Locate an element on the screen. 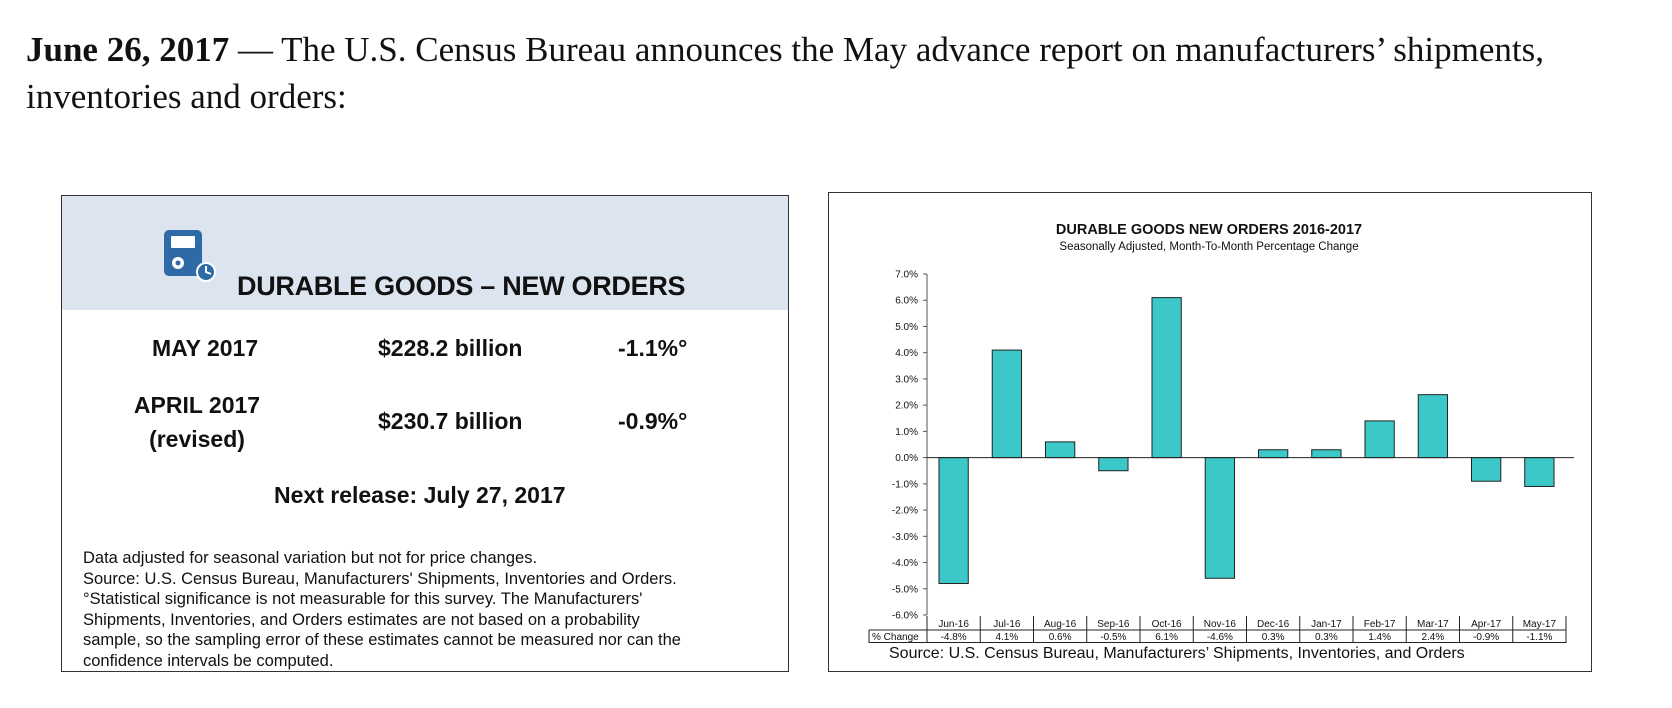  data-label: 1.4% is located at coordinates (1379, 637).